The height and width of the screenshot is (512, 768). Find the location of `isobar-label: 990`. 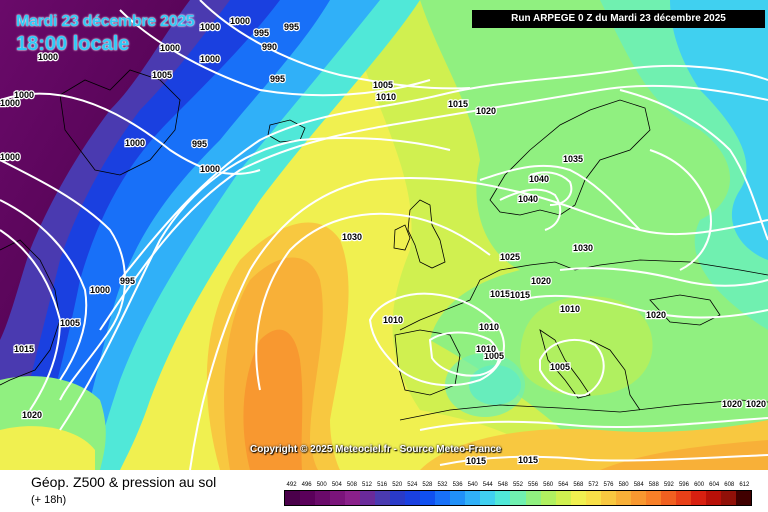

isobar-label: 990 is located at coordinates (269, 47).